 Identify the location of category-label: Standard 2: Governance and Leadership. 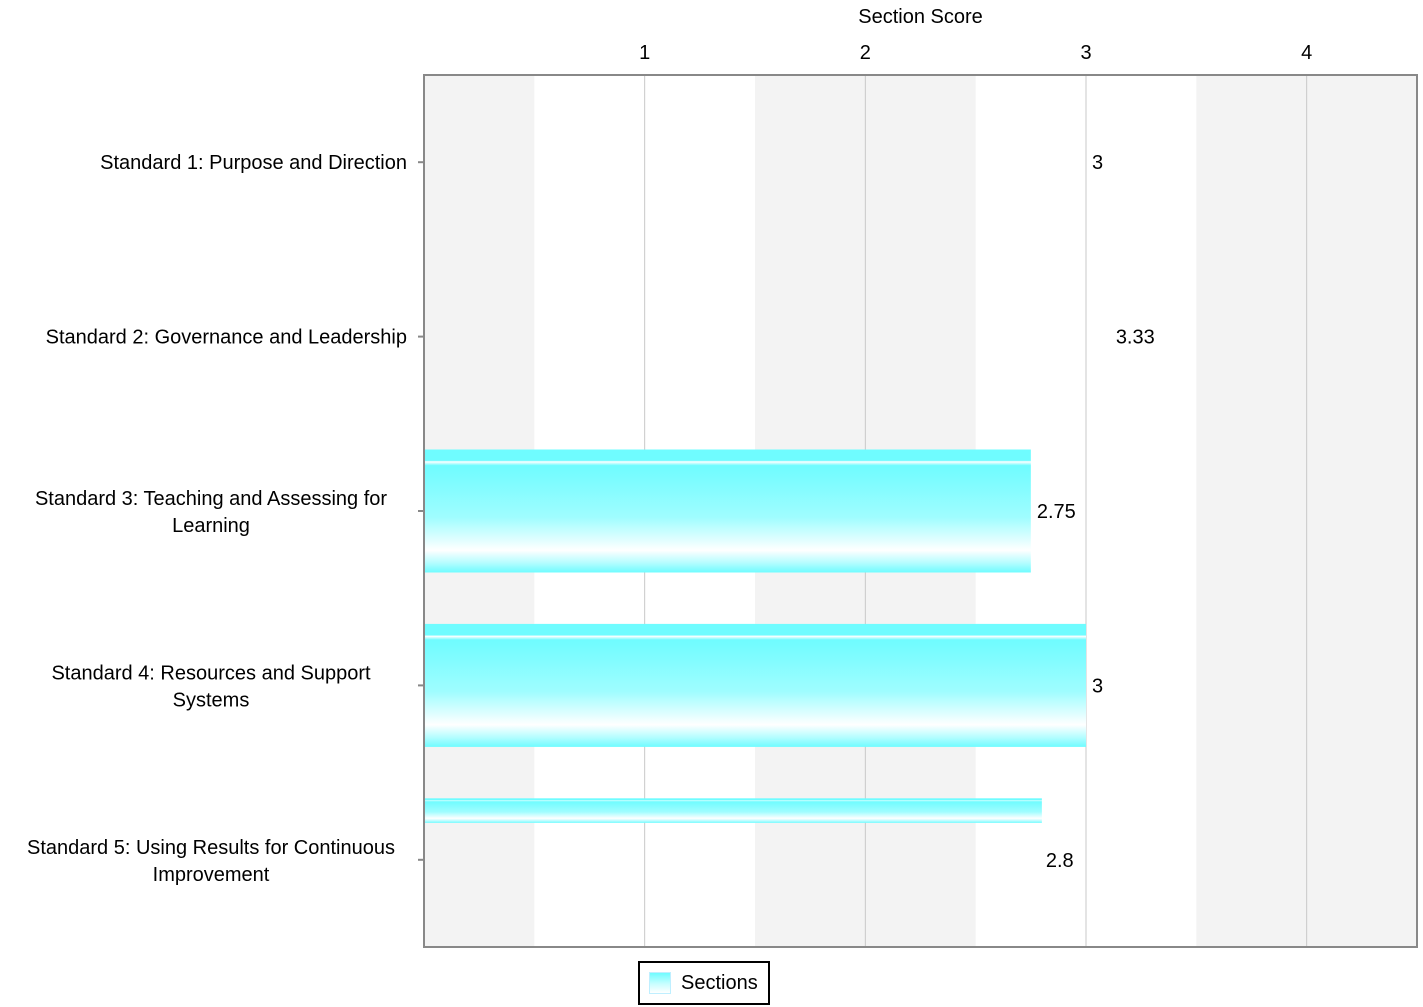
(226, 338).